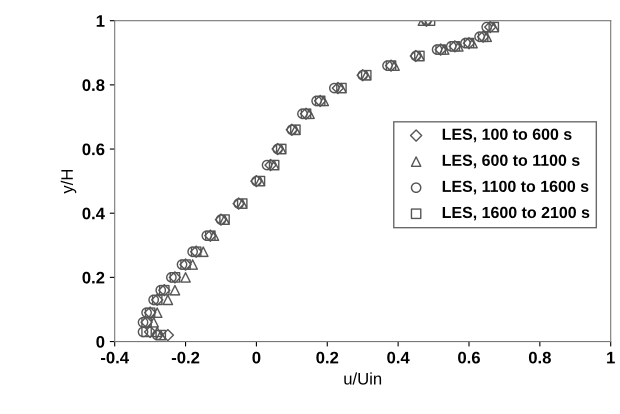 The image size is (620, 414). What do you see at coordinates (114, 358) in the screenshot?
I see `x-tick-label: -0.4` at bounding box center [114, 358].